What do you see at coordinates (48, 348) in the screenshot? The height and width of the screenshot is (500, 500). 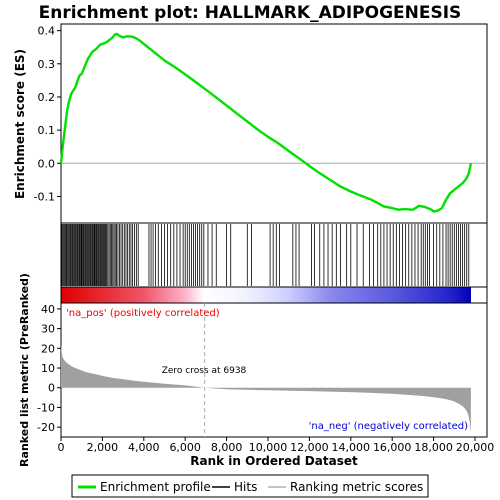 I see `metric-y-tick-label: 20` at bounding box center [48, 348].